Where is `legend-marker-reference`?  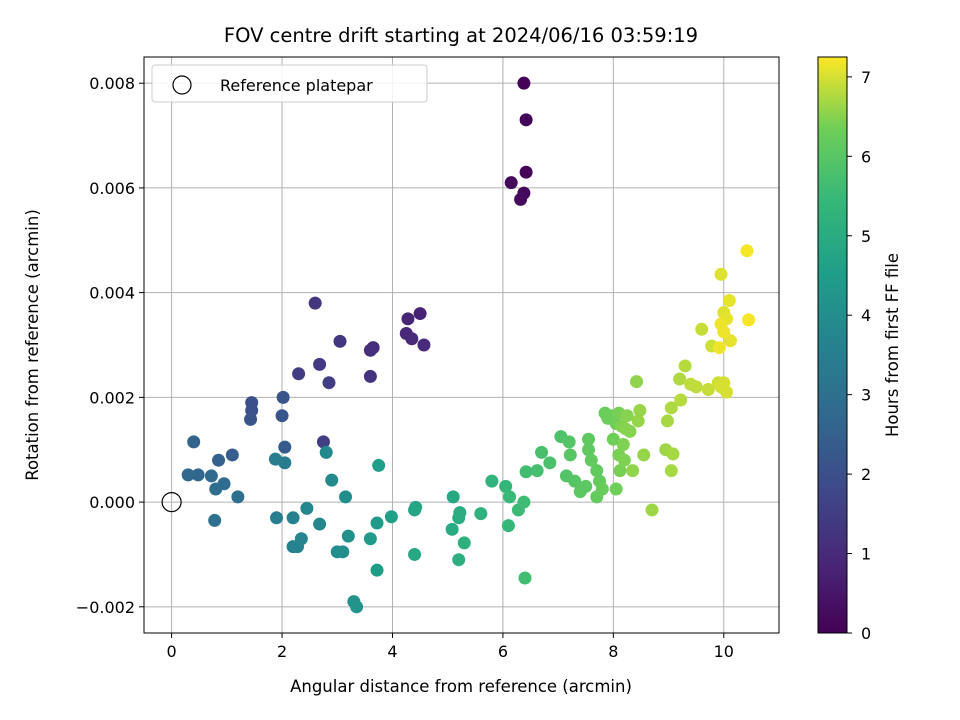
legend-marker-reference is located at coordinates (182, 85).